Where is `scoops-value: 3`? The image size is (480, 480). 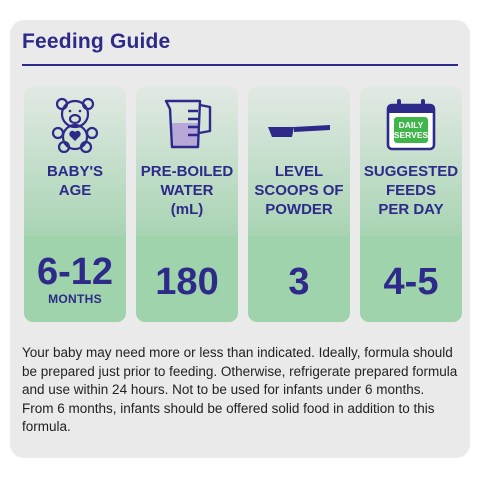 scoops-value: 3 is located at coordinates (299, 282).